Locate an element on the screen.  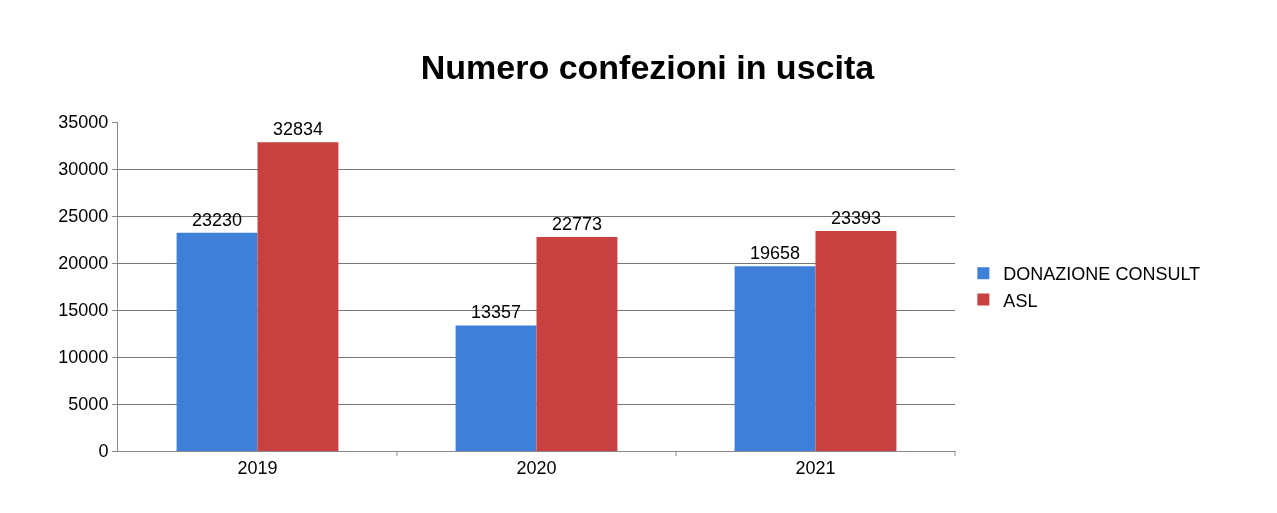
y-tick-label: 20000 is located at coordinates (83, 263).